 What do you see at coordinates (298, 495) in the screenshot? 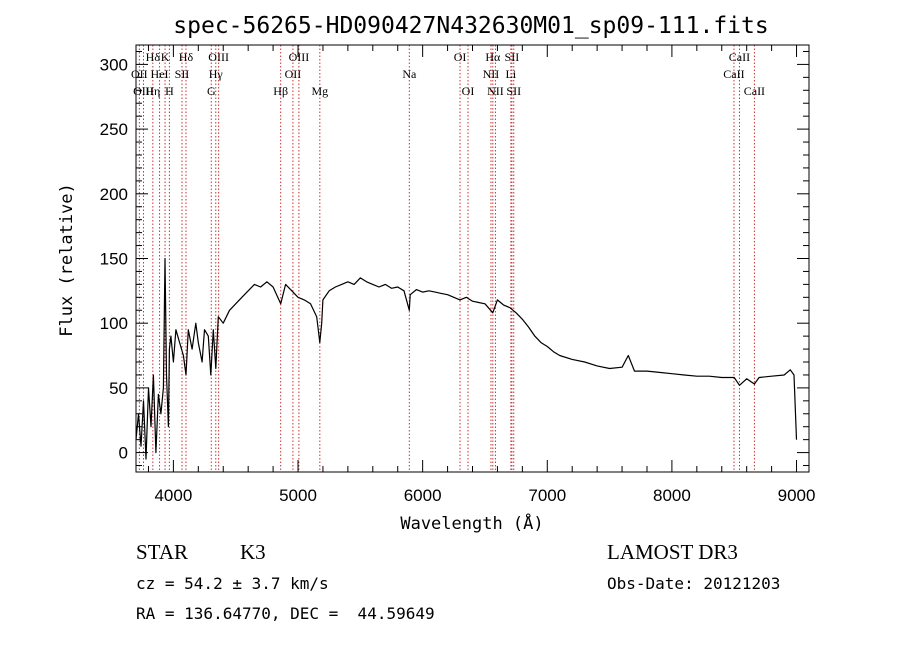
I see `x-tick-label: 5000` at bounding box center [298, 495].